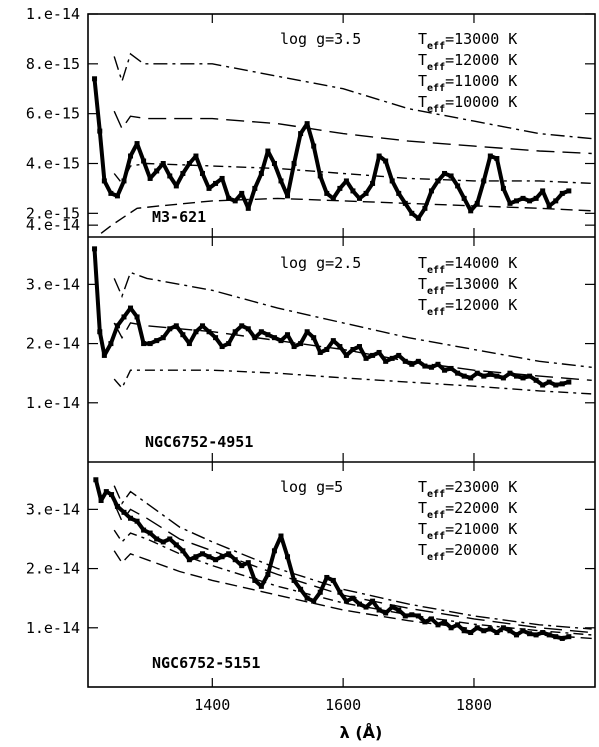 This screenshot has height=747, width=599. What do you see at coordinates (206, 663) in the screenshot?
I see `star-name-label: NGC6752-5151` at bounding box center [206, 663].